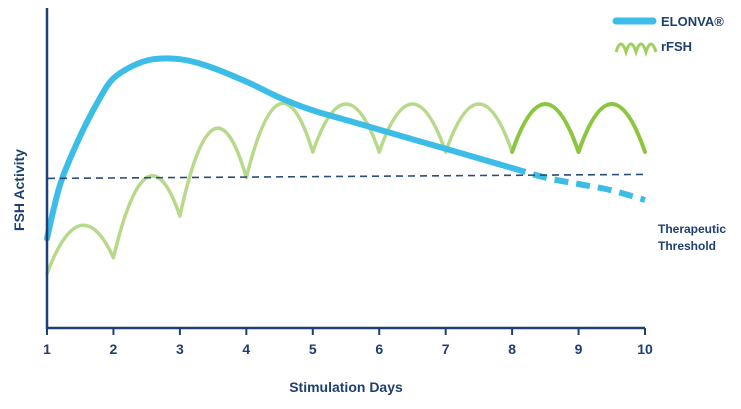  I want to click on x-tick-label: 3, so click(180, 349).